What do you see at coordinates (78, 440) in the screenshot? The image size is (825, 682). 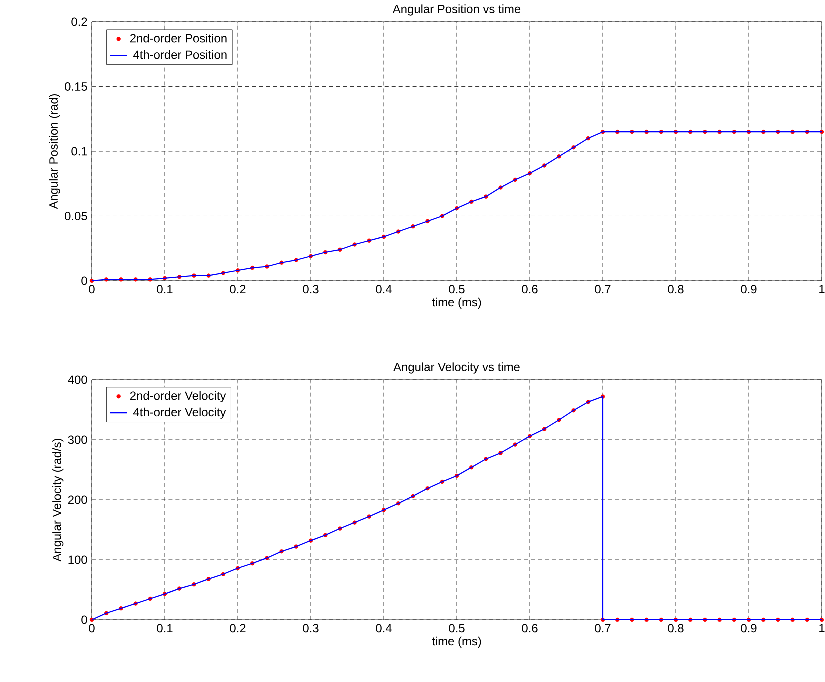 I see `y-tick-label: 300` at bounding box center [78, 440].